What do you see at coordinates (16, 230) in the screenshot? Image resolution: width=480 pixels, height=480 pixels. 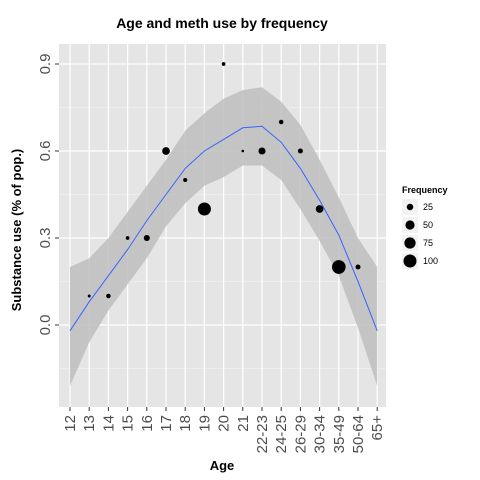 I see `y-axis-title: Substance use (% of pop.)` at bounding box center [16, 230].